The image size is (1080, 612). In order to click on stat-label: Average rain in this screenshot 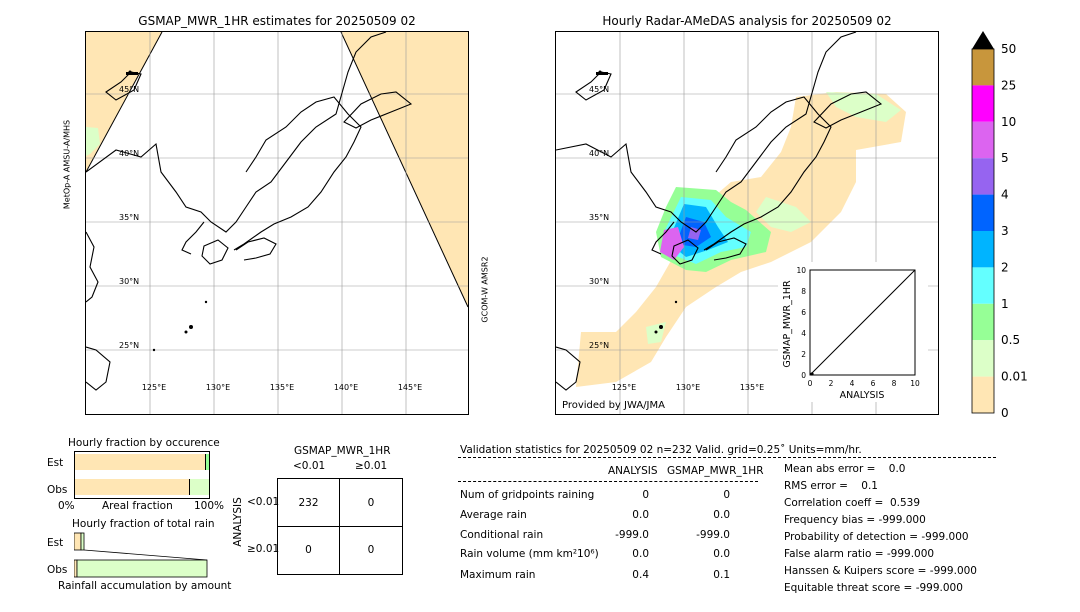, I will do `click(493, 515)`.